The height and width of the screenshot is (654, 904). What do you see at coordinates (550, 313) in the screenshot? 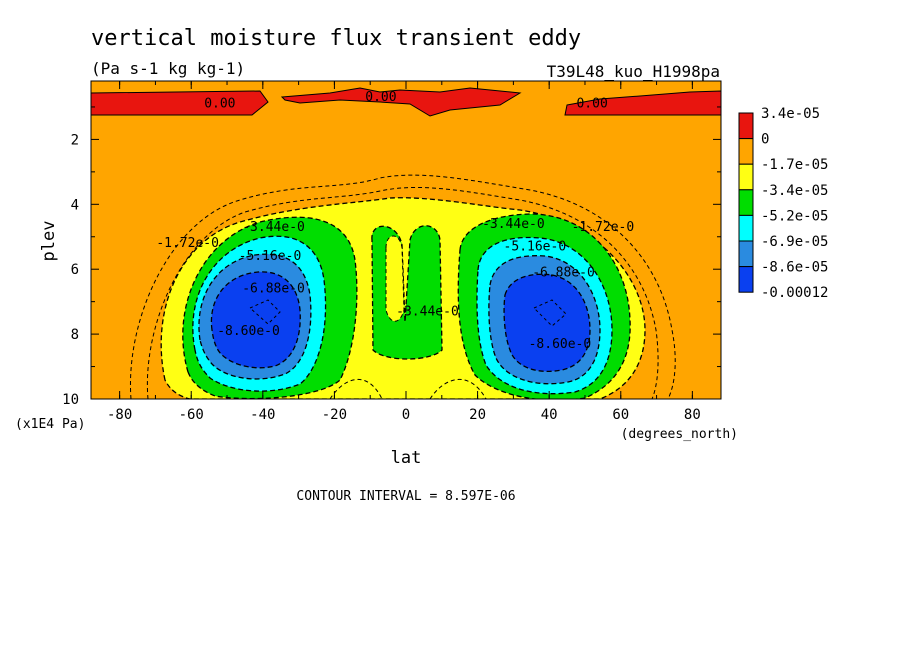
I see `contour-min-right` at bounding box center [550, 313].